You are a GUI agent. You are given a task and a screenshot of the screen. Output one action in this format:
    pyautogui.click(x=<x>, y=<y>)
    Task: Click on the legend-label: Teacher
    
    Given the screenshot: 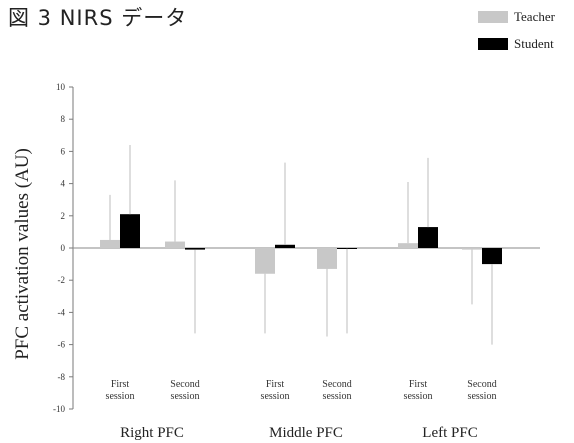 What is the action you would take?
    pyautogui.click(x=535, y=16)
    